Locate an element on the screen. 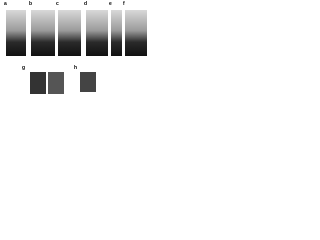  panel-label: c is located at coordinates (57, 4).